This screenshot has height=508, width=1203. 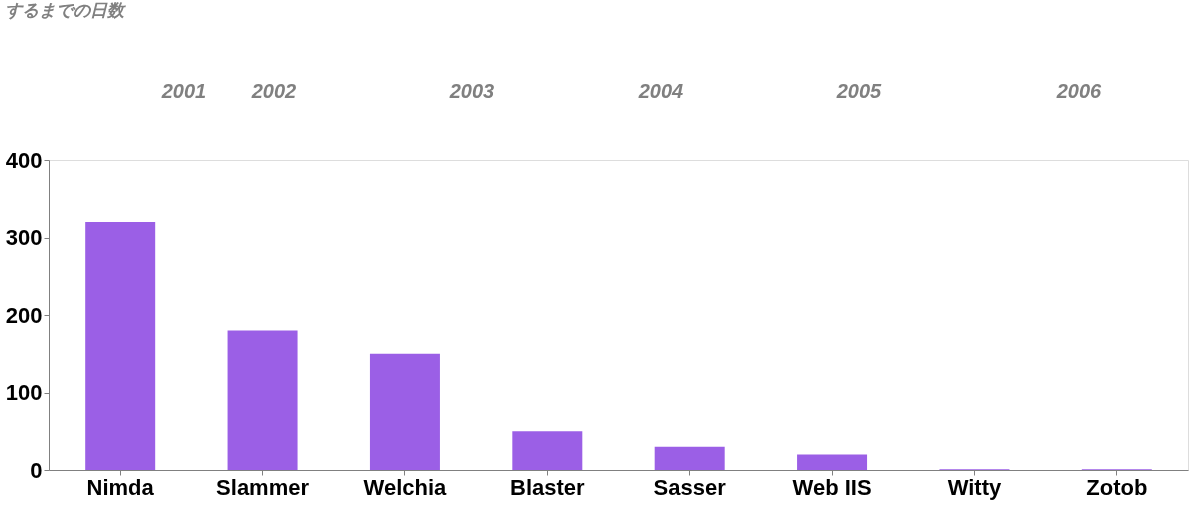 What do you see at coordinates (548, 487) in the screenshot?
I see `x-tick-label: Blaster` at bounding box center [548, 487].